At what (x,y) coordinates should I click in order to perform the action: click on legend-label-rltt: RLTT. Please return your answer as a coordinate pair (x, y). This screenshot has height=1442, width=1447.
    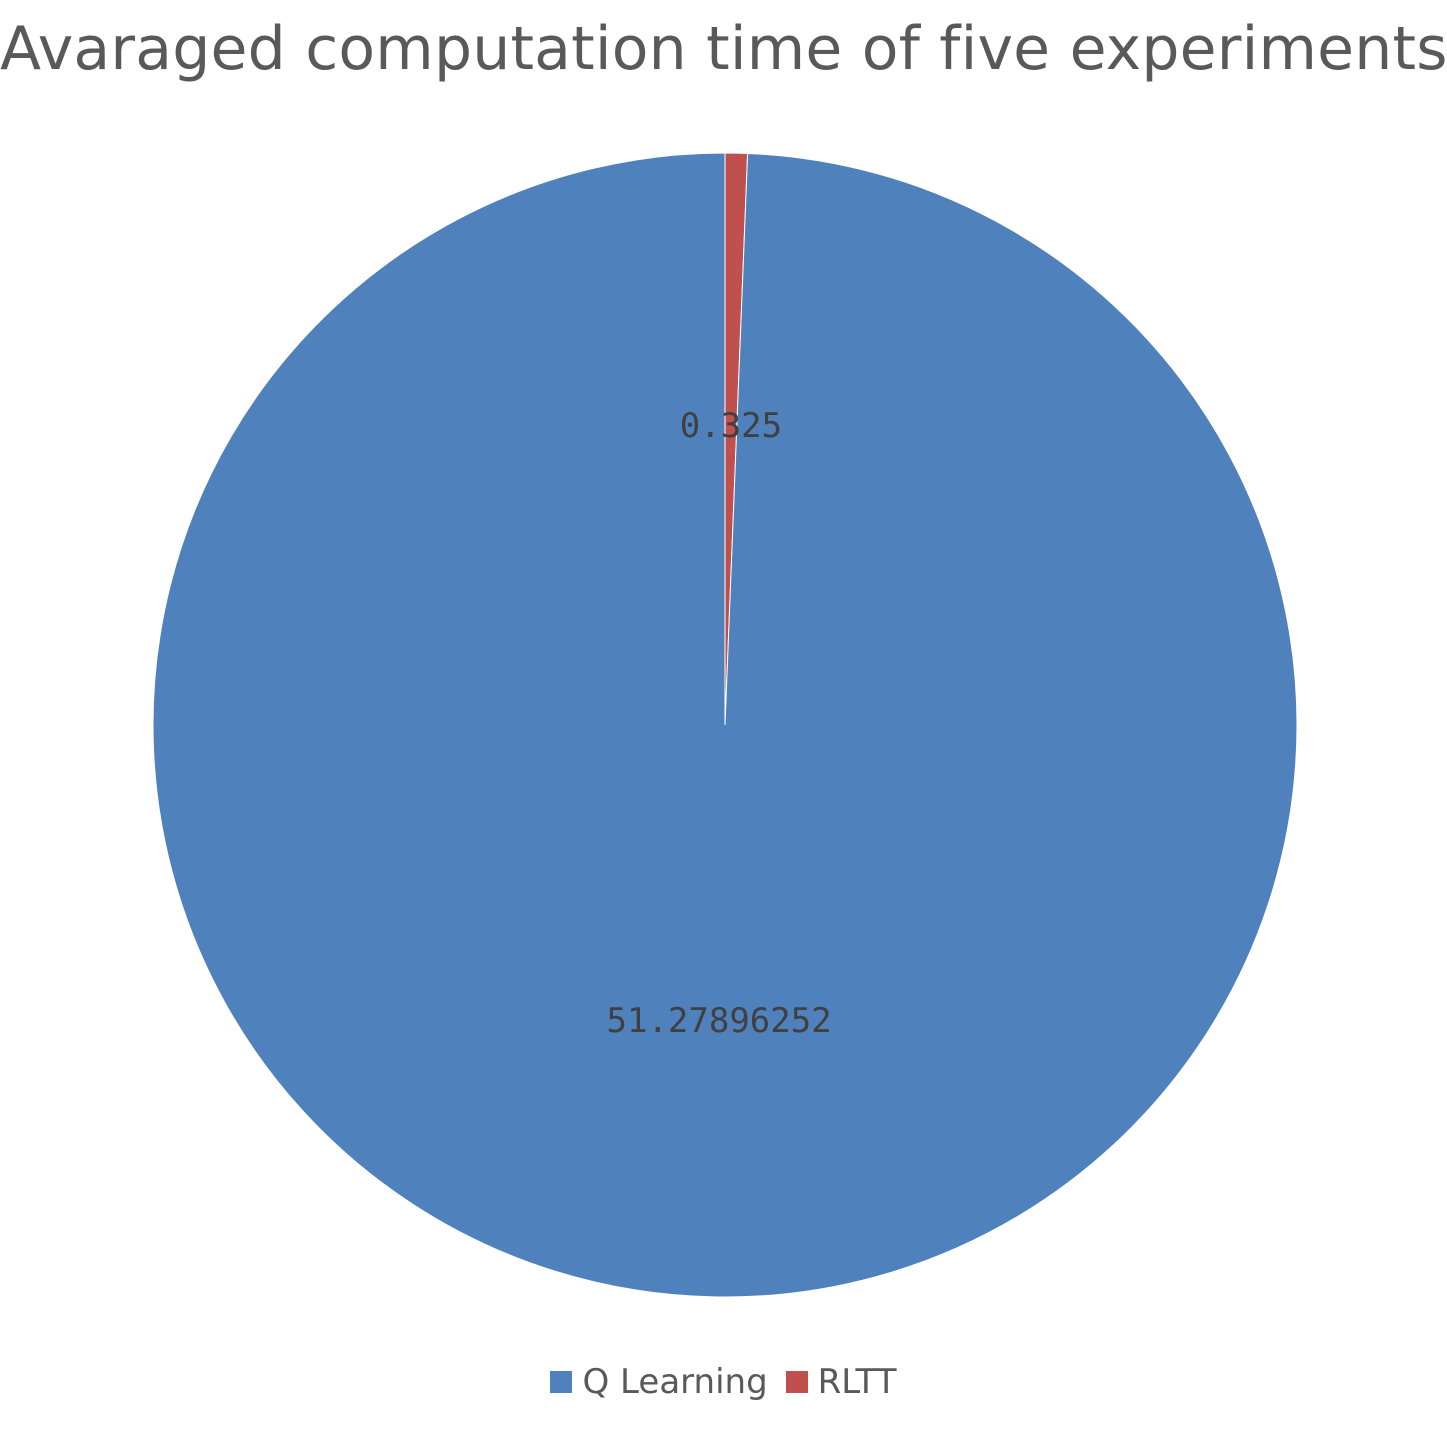
    Looking at the image, I should click on (857, 1382).